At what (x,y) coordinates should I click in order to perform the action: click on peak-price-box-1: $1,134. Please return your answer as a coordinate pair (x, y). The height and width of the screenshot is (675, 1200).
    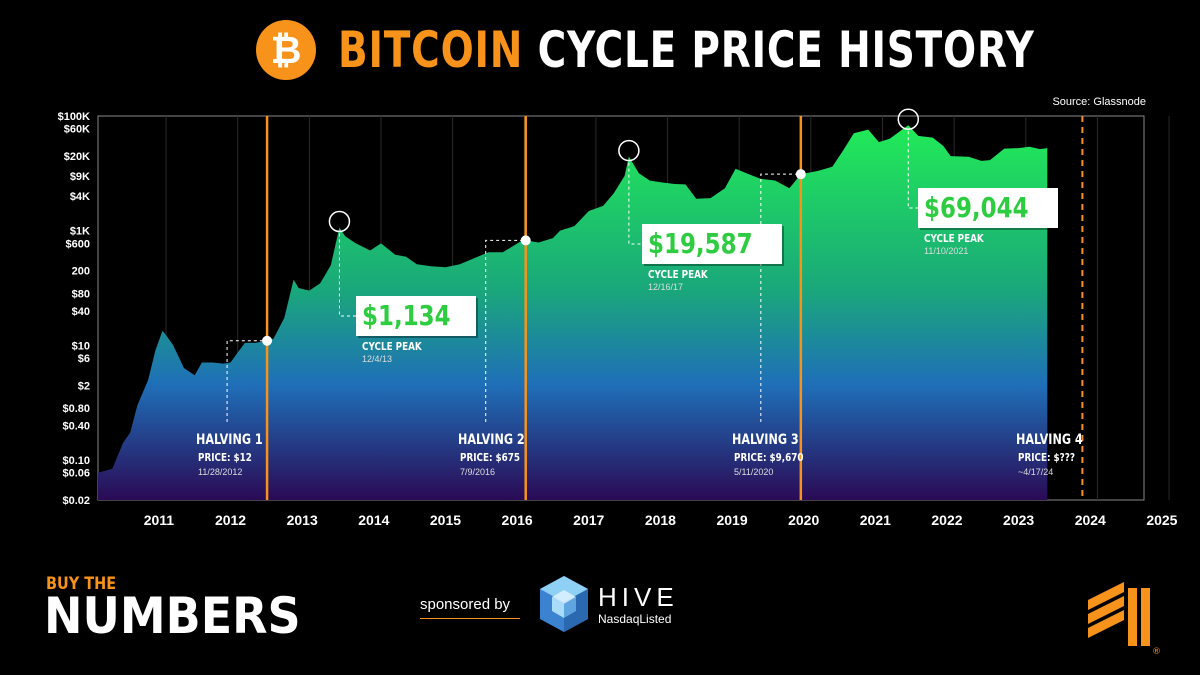
    Looking at the image, I should click on (416, 316).